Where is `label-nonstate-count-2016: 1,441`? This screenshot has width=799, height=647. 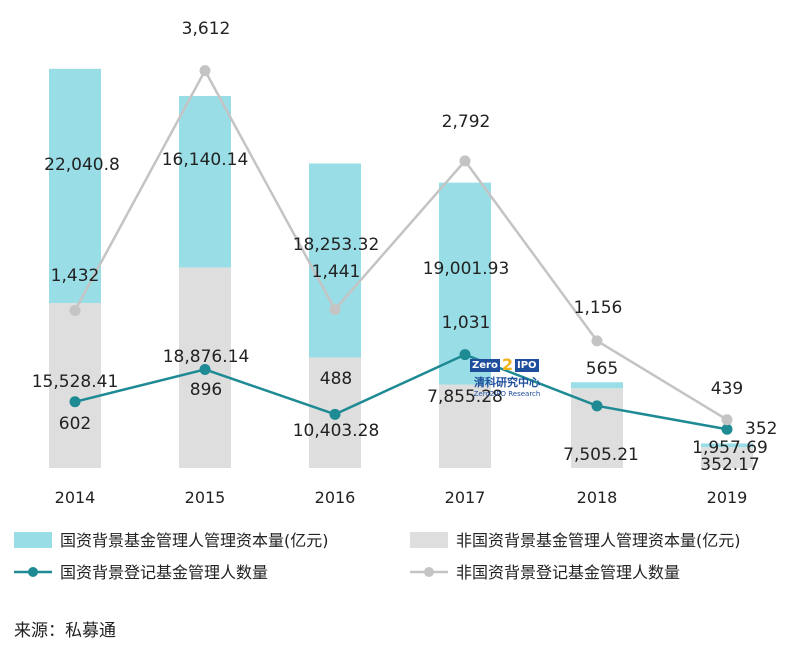 label-nonstate-count-2016: 1,441 is located at coordinates (336, 272).